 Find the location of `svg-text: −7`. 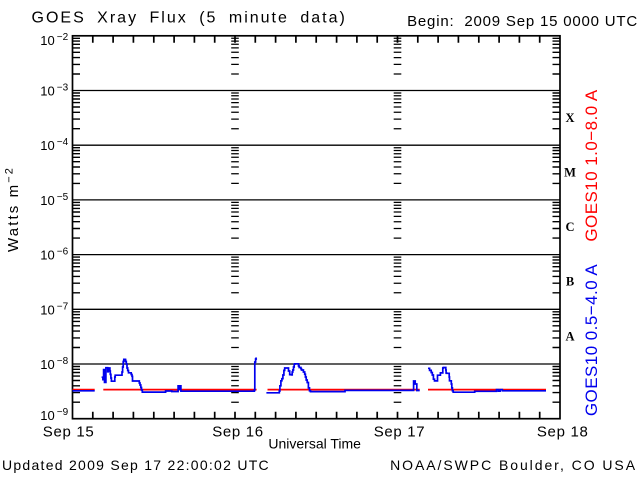

svg-text: −7 is located at coordinates (63, 306).